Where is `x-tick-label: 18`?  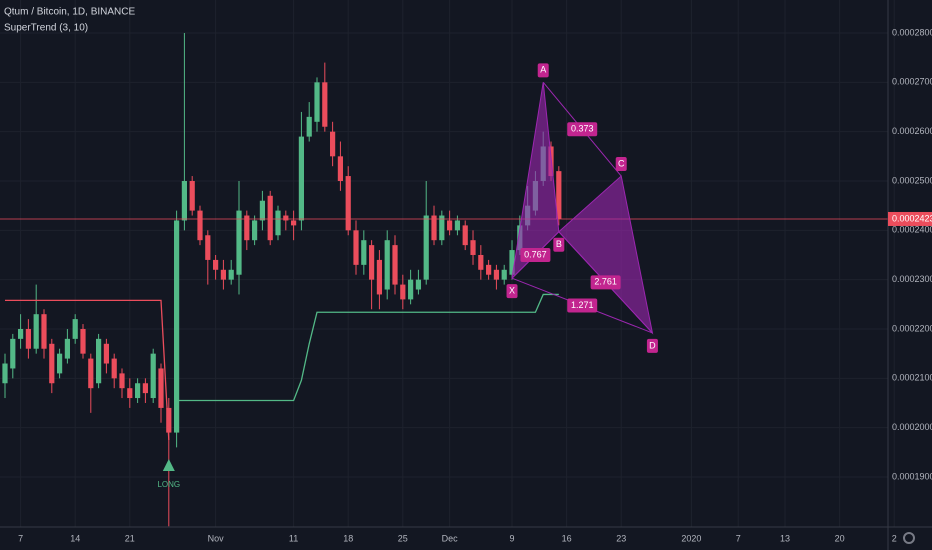
x-tick-label: 18 is located at coordinates (348, 538).